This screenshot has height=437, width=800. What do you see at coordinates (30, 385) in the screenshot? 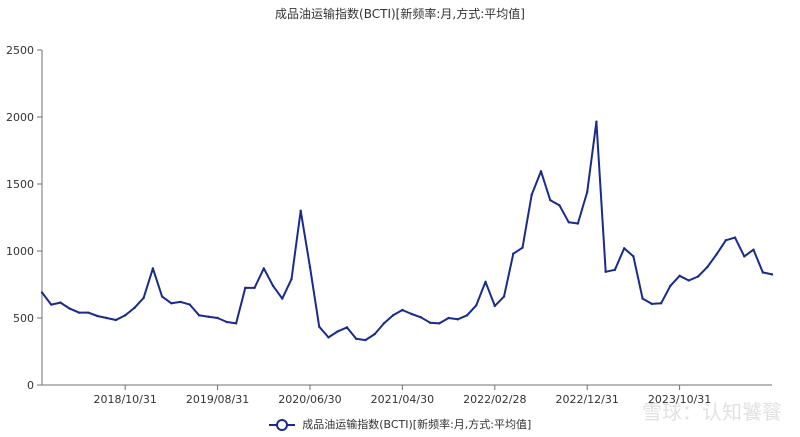
I see `y-tick-label: 0` at bounding box center [30, 385].